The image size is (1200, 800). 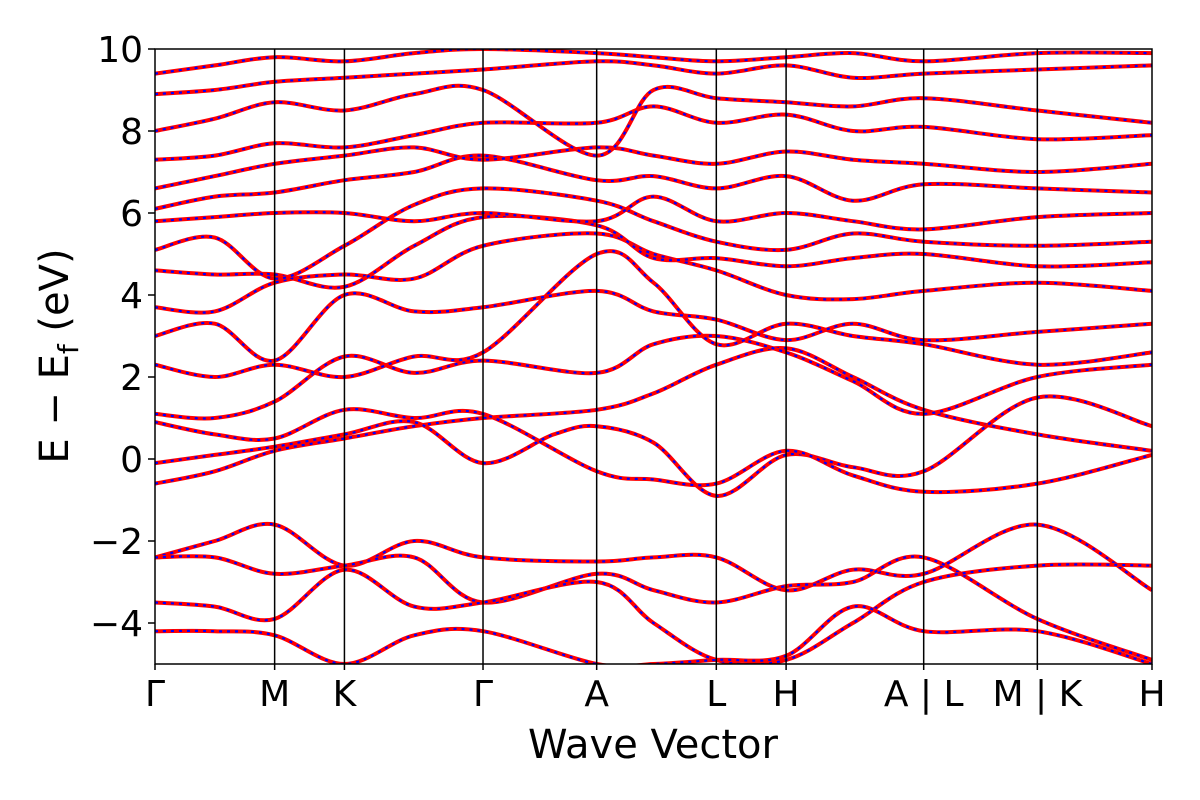 I want to click on x-tick-label: A, so click(x=596, y=694).